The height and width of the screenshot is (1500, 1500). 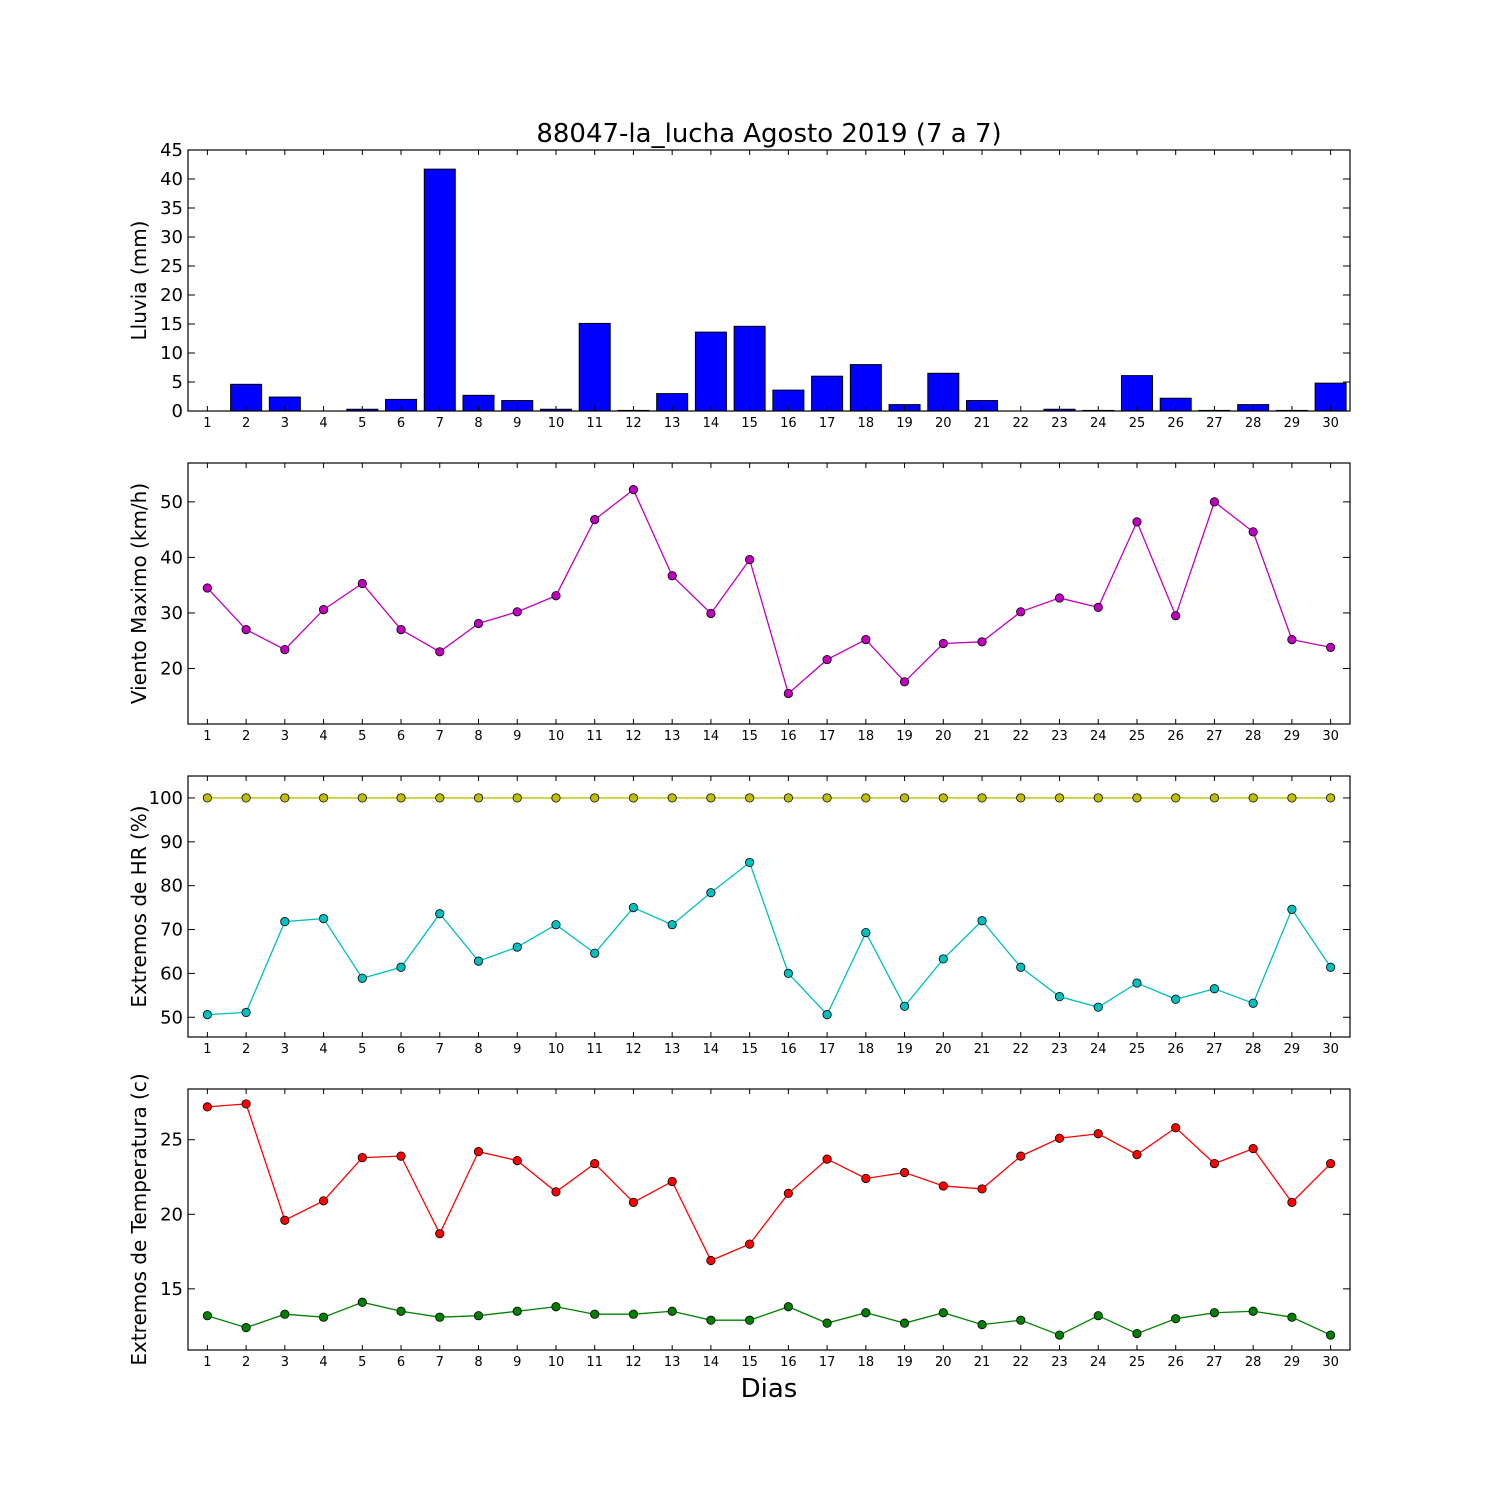 What do you see at coordinates (768, 134) in the screenshot?
I see `figure-title: 88047-la_lucha Agosto 2019 (7 a 7)` at bounding box center [768, 134].